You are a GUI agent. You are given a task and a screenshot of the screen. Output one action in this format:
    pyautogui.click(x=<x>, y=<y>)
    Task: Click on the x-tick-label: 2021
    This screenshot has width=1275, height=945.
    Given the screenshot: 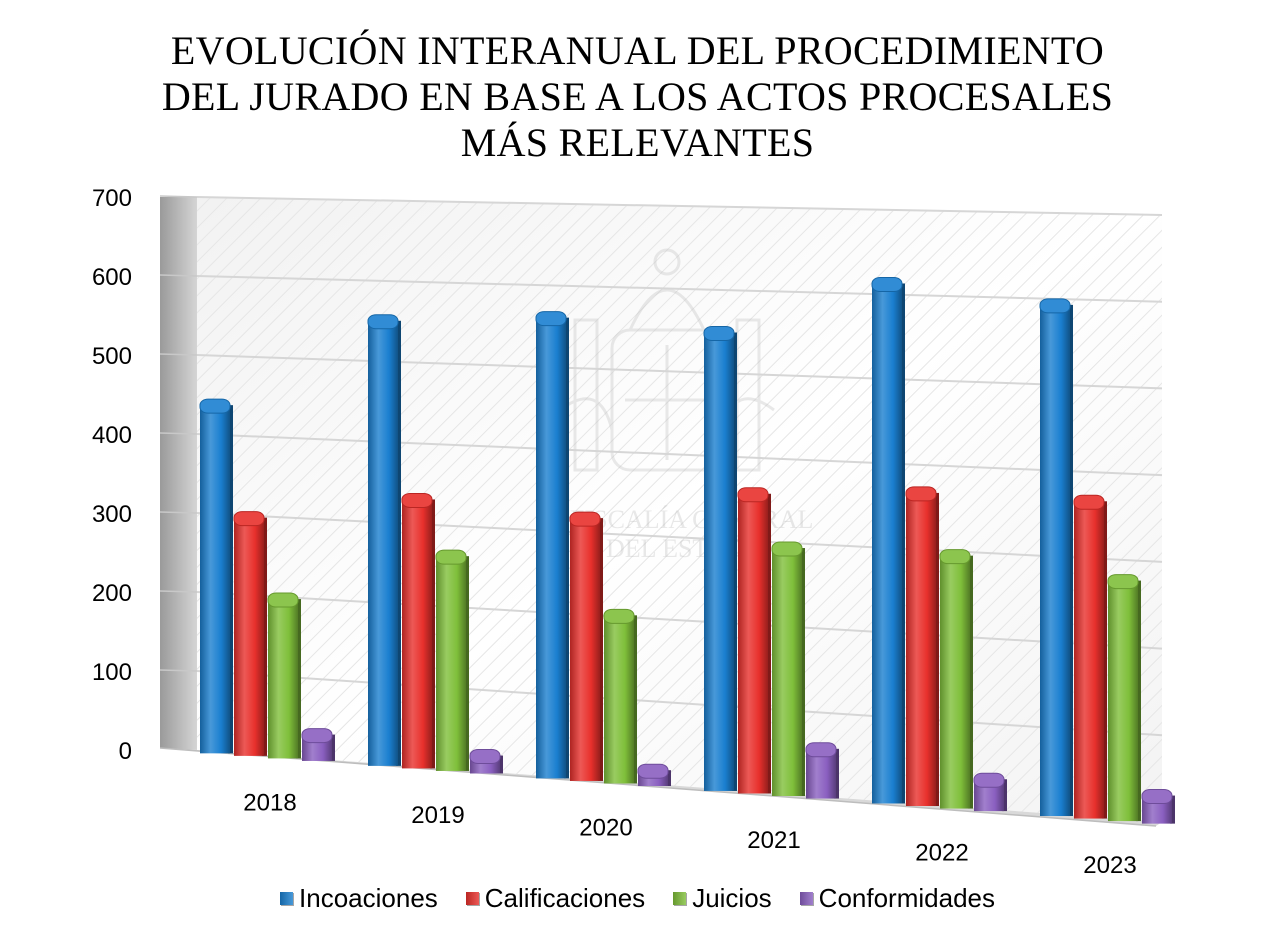 What is the action you would take?
    pyautogui.click(x=773, y=840)
    